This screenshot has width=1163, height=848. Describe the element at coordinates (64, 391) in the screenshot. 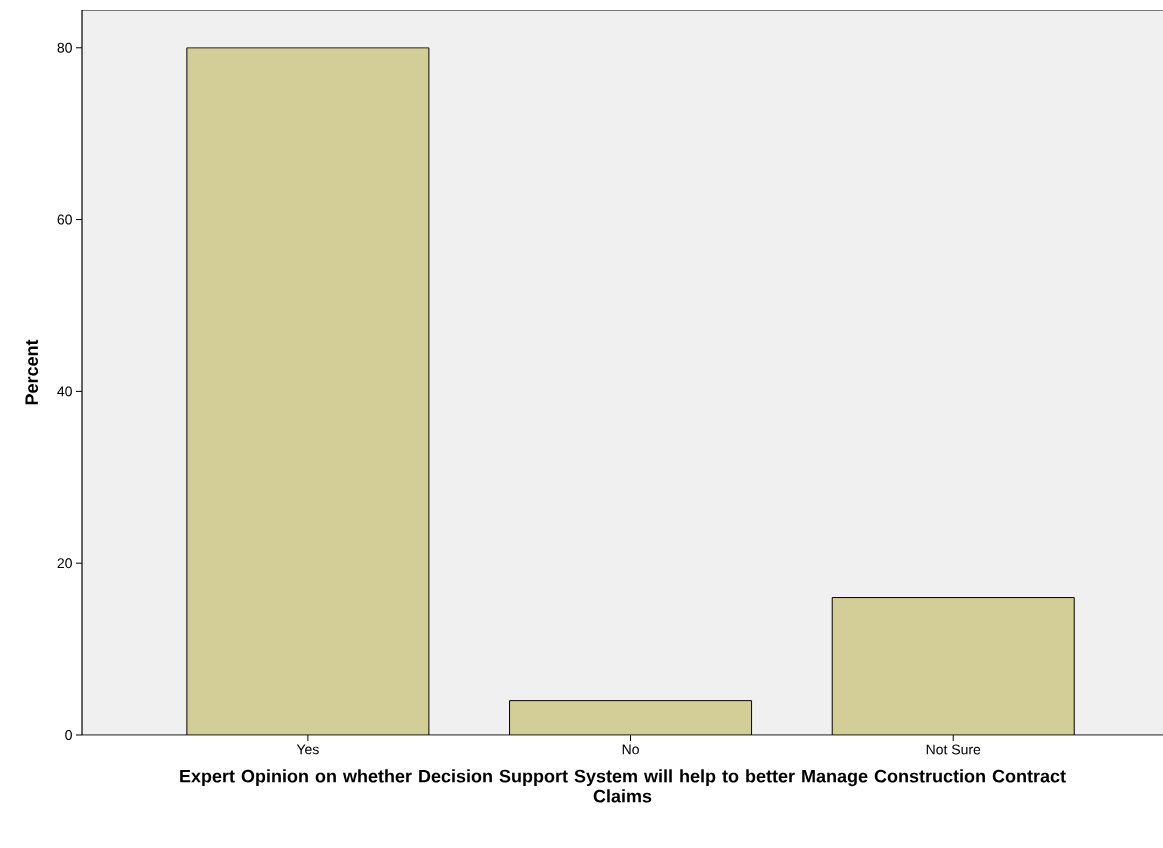

I see `y-tick-label: 40` at that location.